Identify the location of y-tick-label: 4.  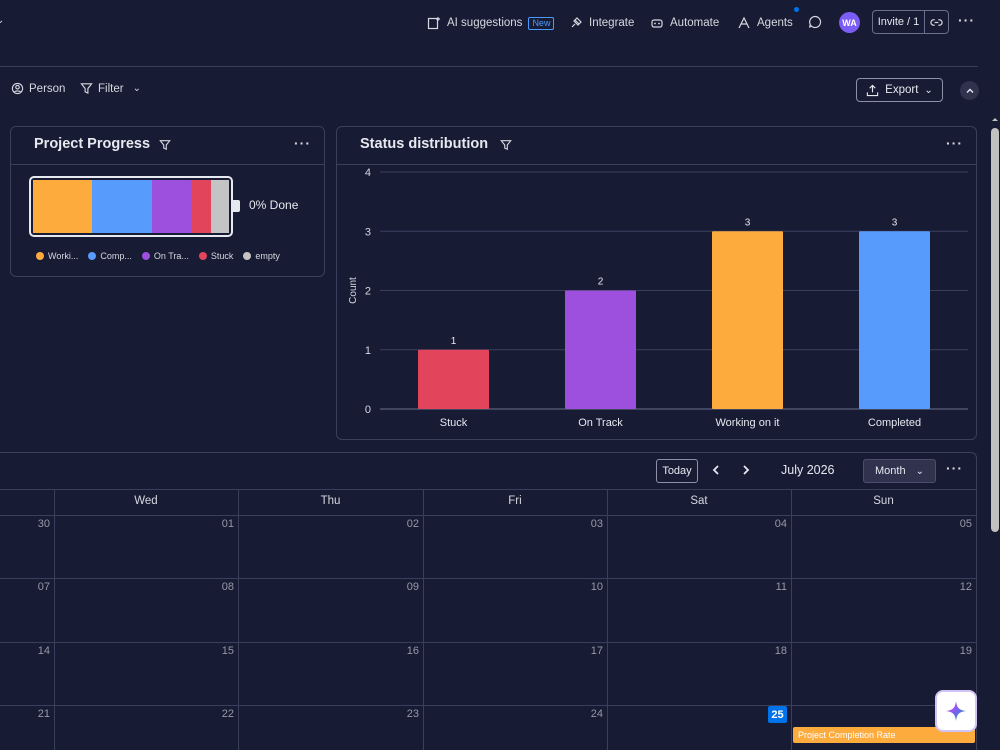
(368, 173).